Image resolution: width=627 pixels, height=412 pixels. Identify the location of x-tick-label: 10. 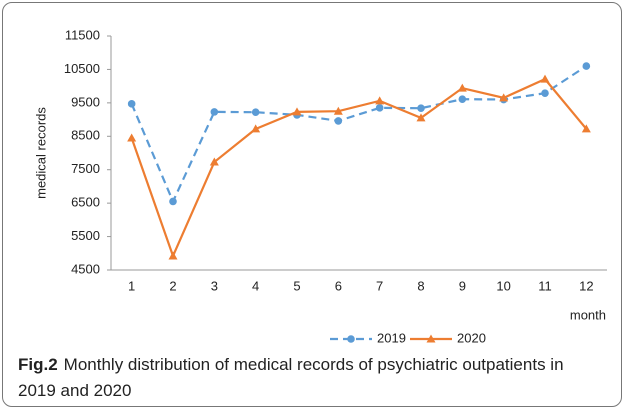
(503, 285).